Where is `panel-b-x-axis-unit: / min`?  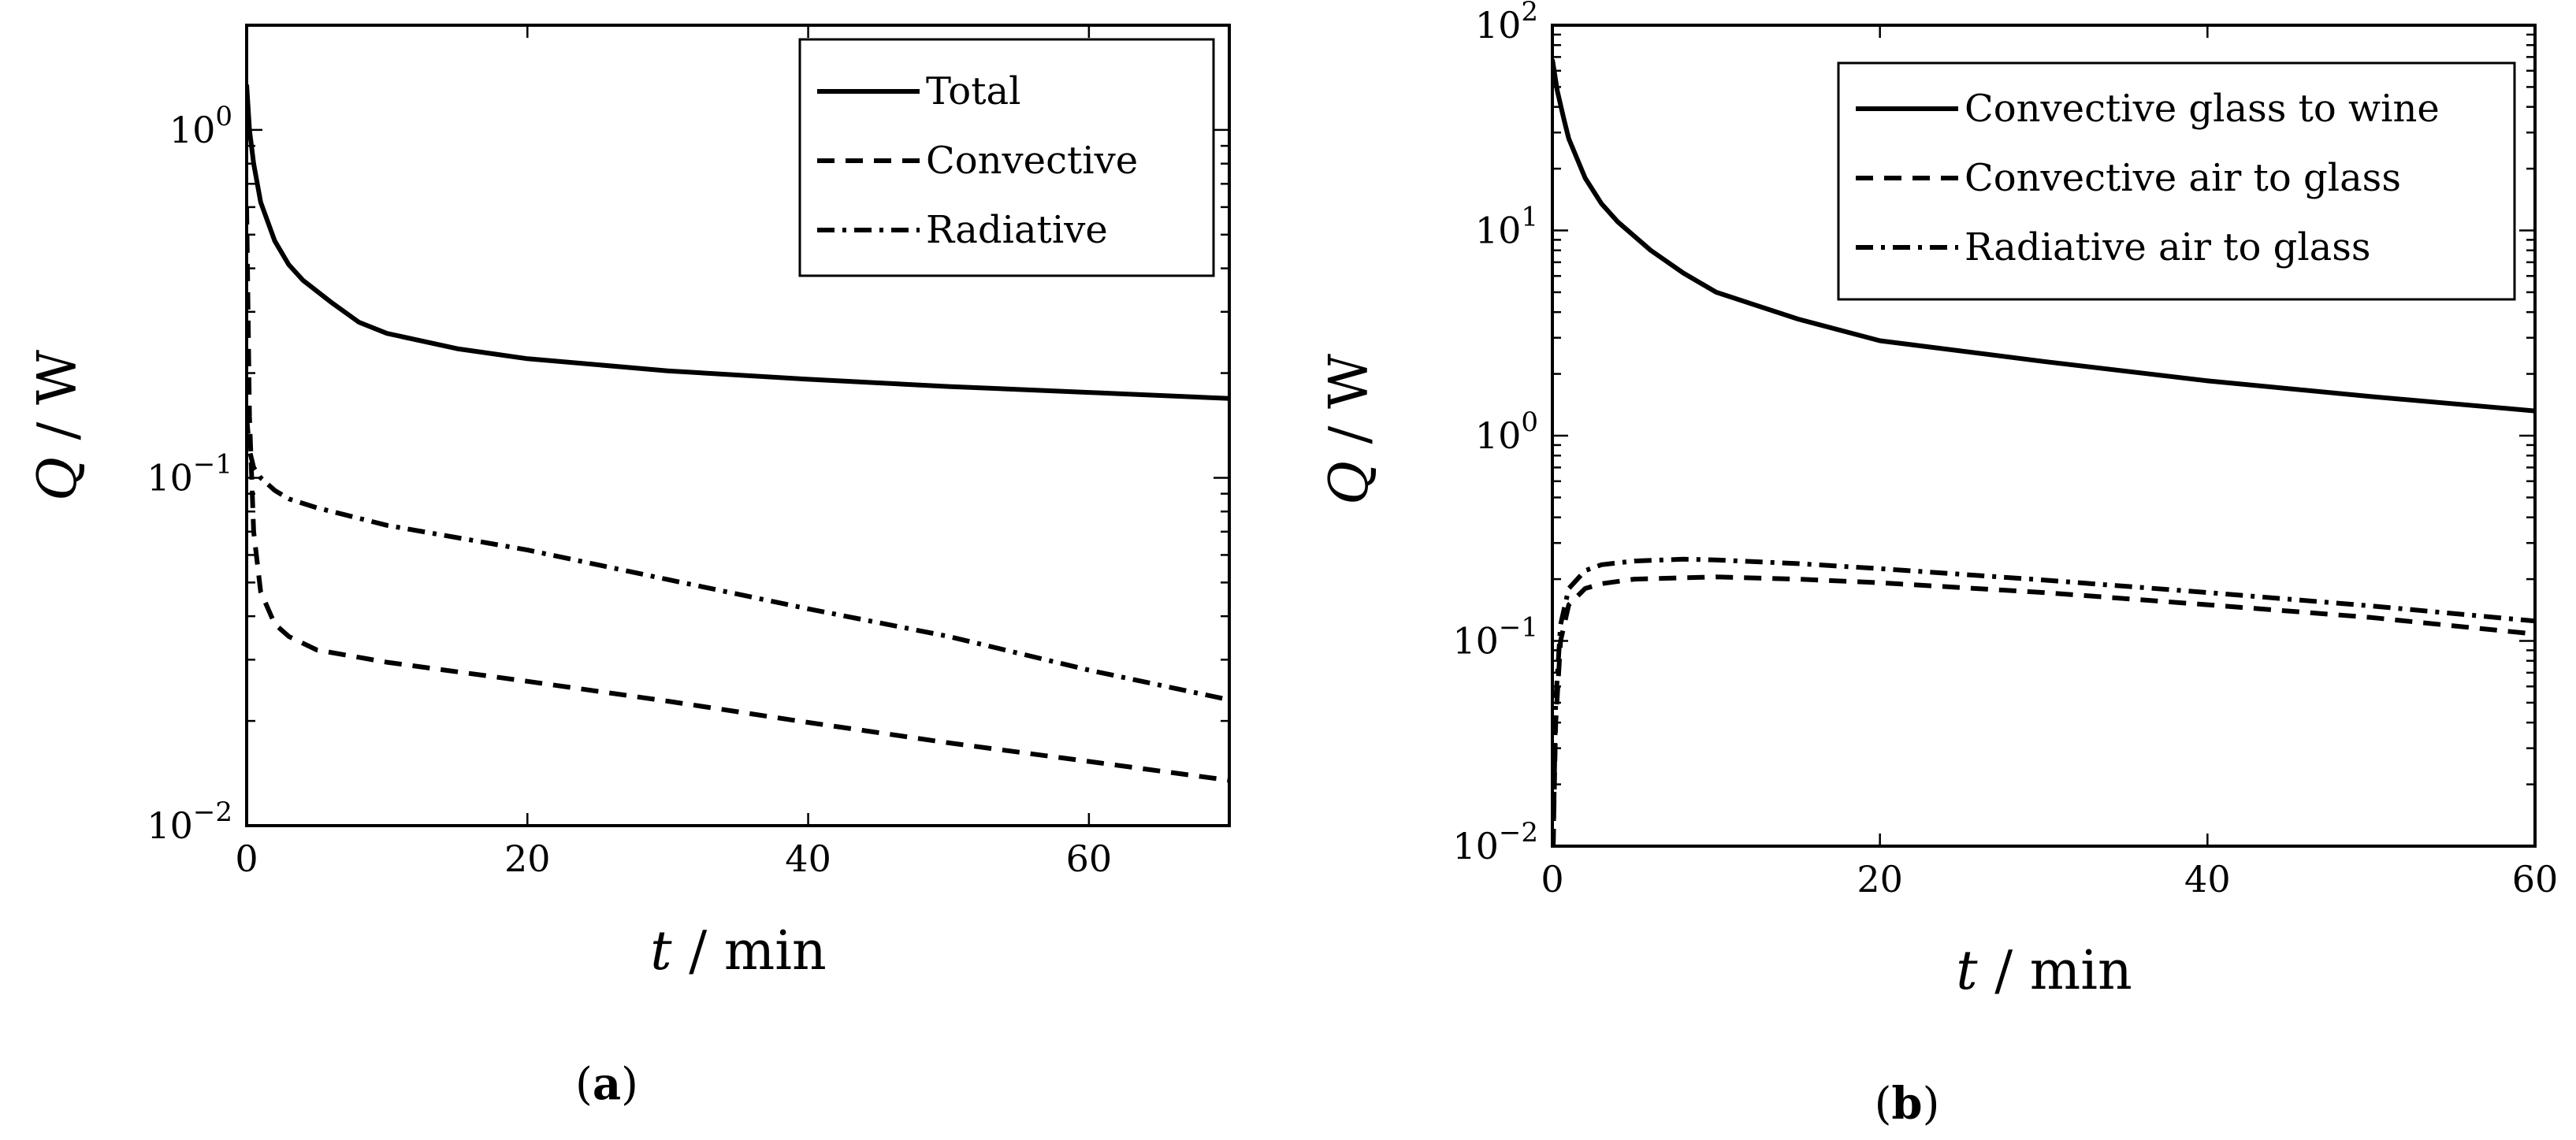
panel-b-x-axis-unit: / min is located at coordinates (2055, 971).